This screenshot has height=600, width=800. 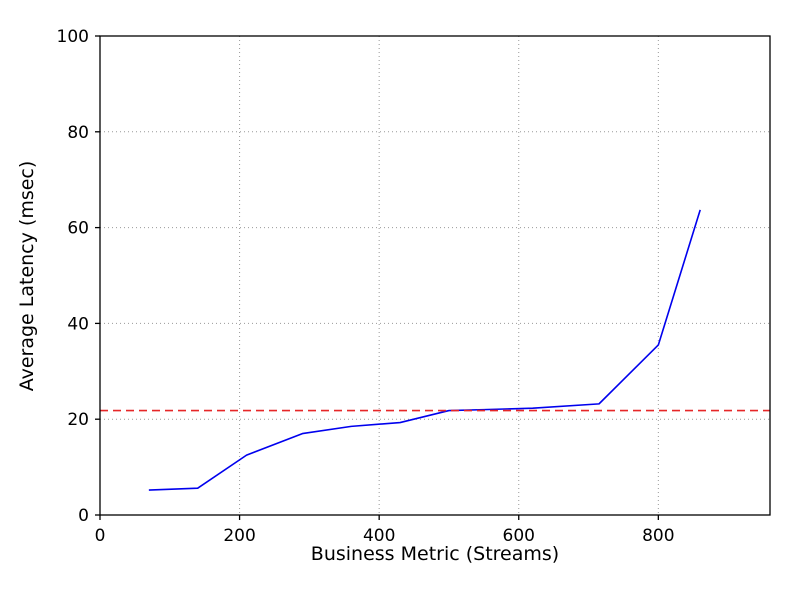 What do you see at coordinates (78, 324) in the screenshot?
I see `y-tick-label: 40` at bounding box center [78, 324].